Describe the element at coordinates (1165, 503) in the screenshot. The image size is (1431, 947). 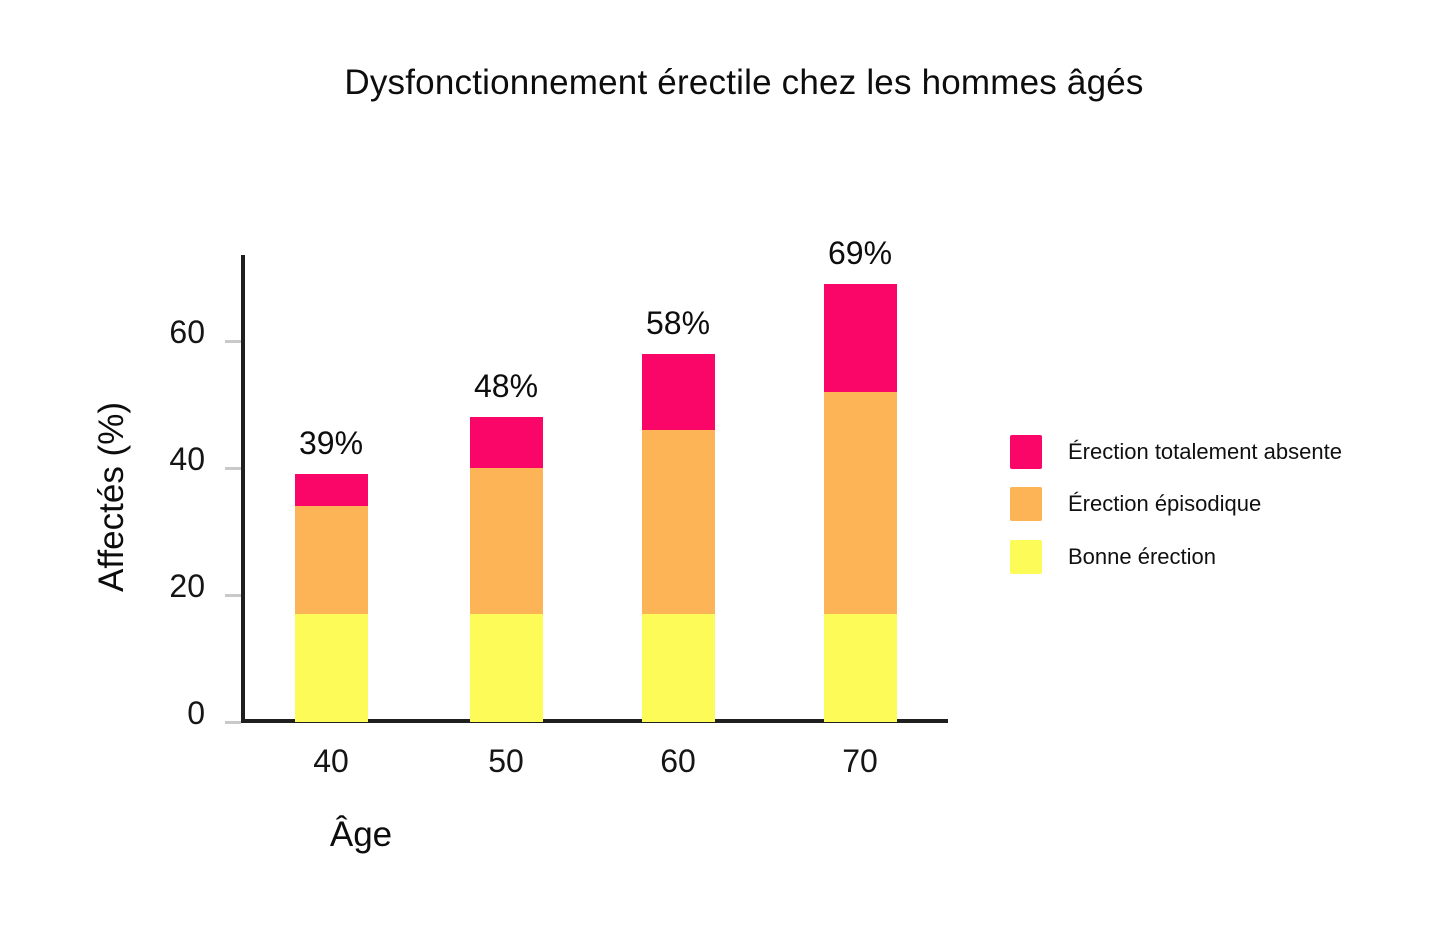
I see `legend-label: Érection épisodique` at that location.